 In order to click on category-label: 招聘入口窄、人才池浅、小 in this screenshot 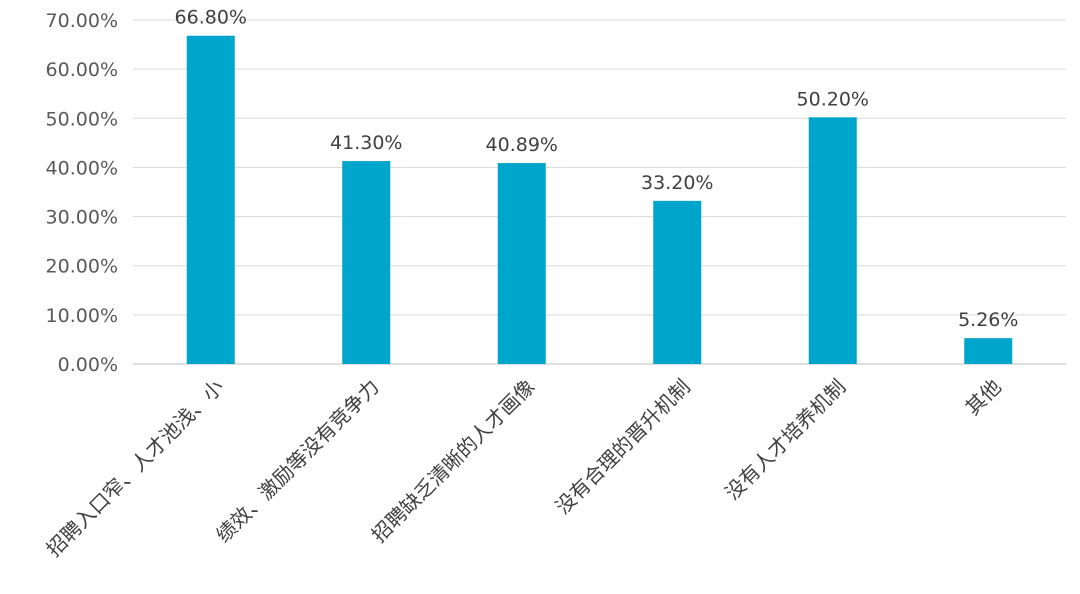, I will do `click(135, 468)`.